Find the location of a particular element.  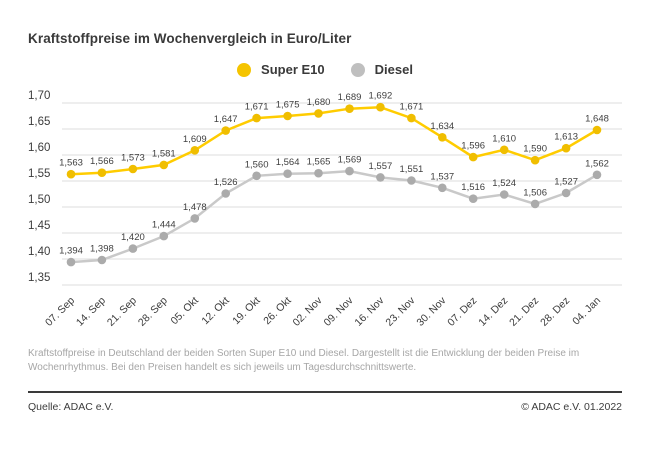

chart-legend: Super E10 Diesel is located at coordinates (325, 69).